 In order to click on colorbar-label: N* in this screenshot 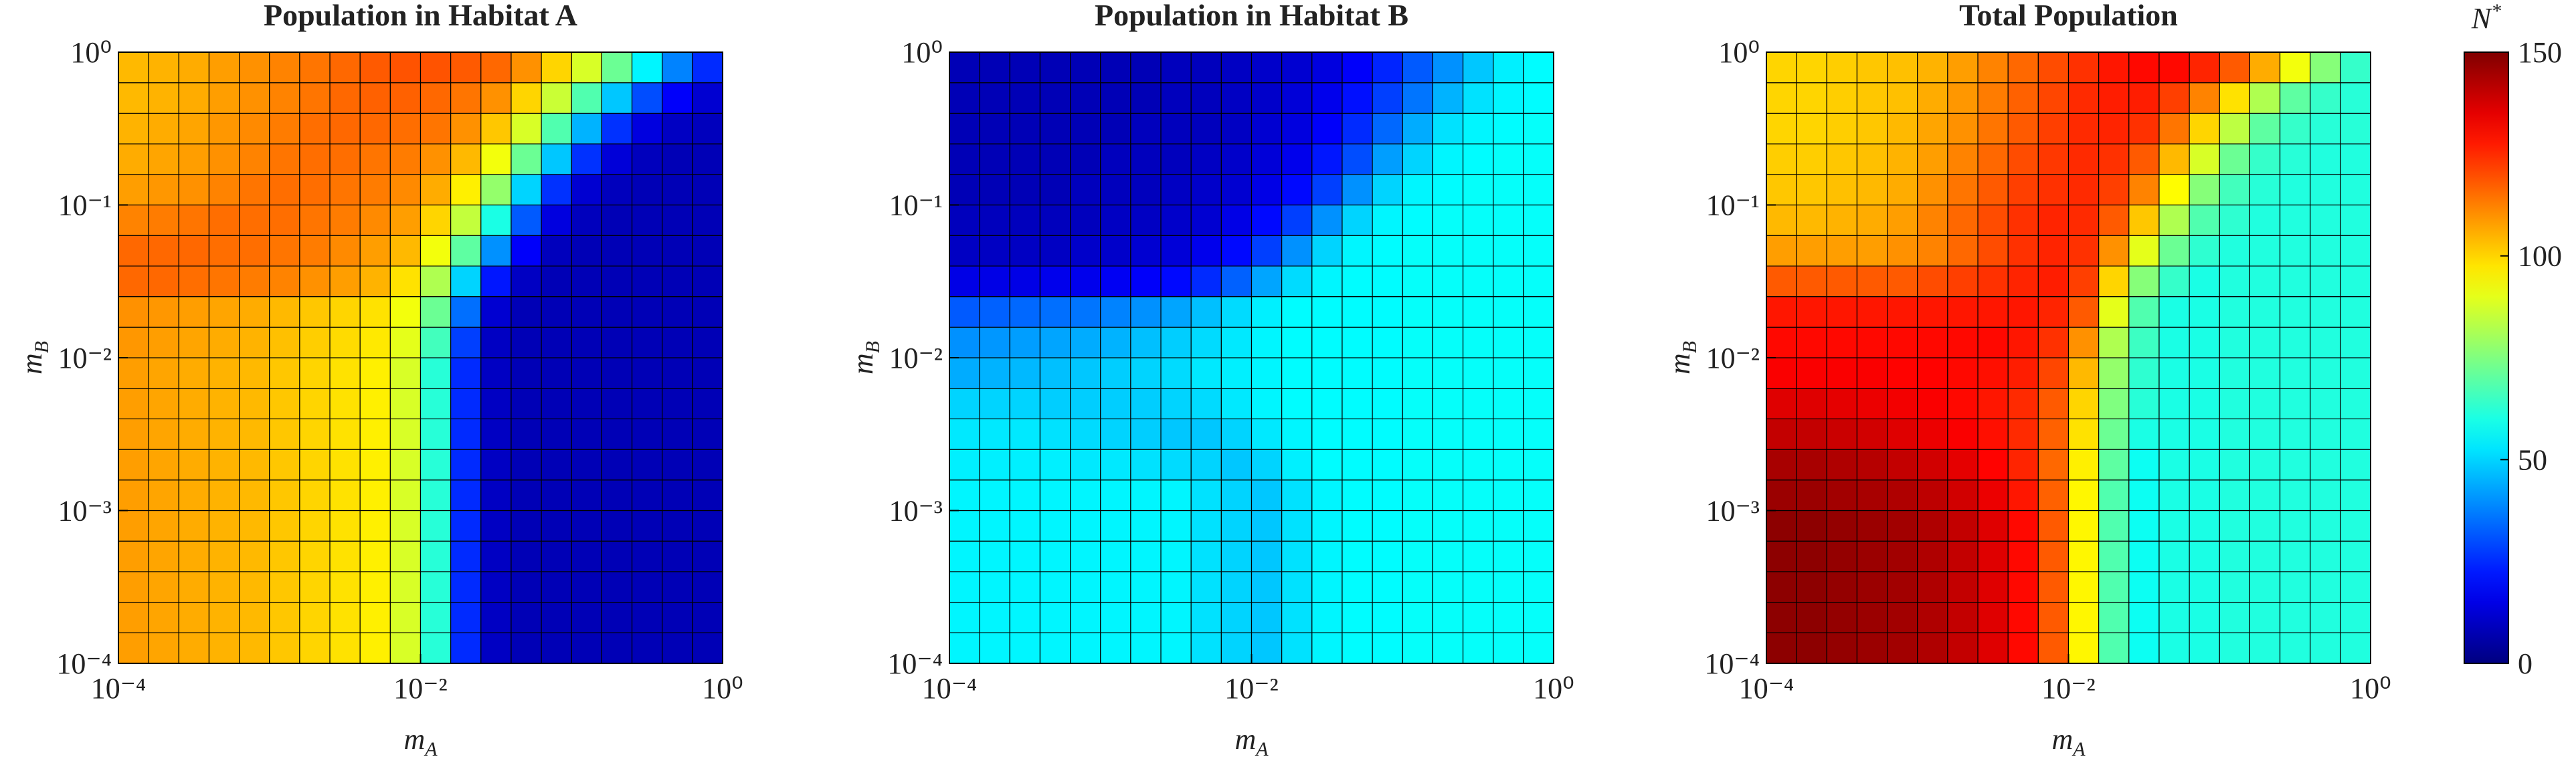, I will do `click(2486, 17)`.